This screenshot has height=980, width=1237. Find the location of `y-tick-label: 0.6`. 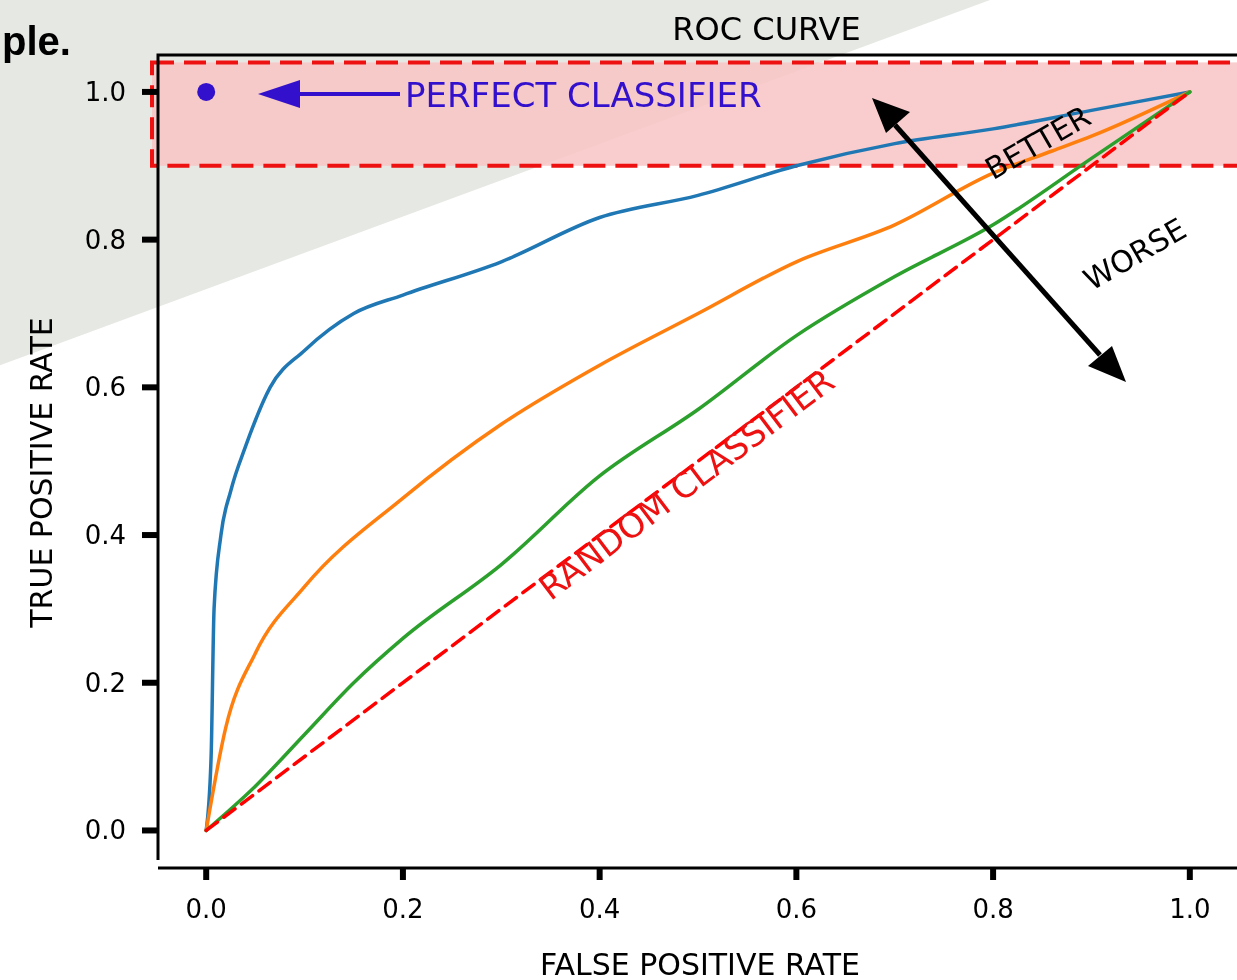

y-tick-label: 0.6 is located at coordinates (105, 387).